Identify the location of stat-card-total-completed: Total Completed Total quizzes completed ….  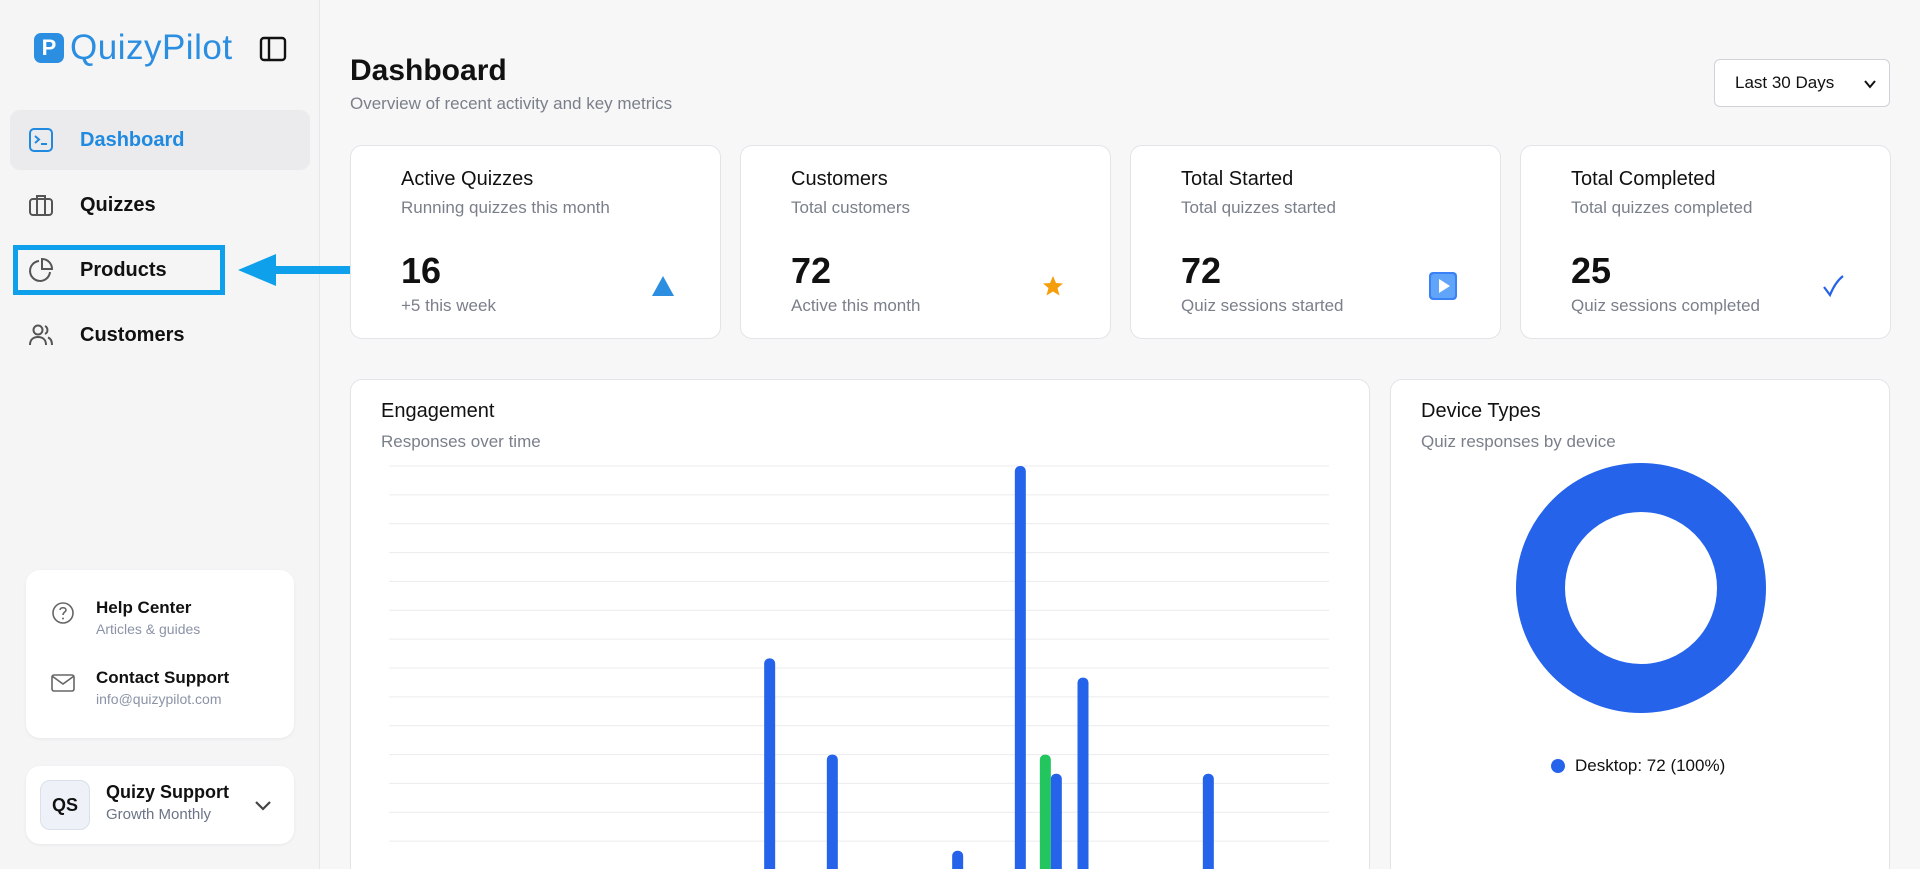
(1705, 242).